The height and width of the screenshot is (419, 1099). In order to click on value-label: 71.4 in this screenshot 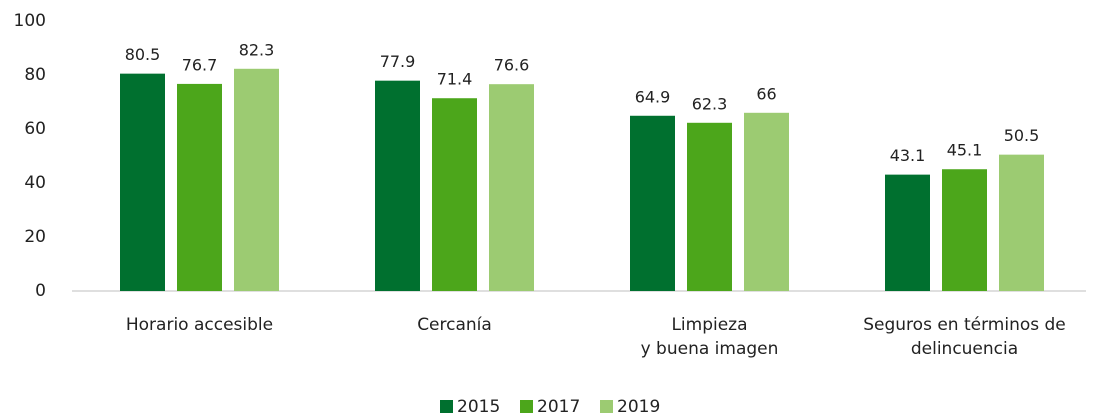, I will do `click(455, 79)`.